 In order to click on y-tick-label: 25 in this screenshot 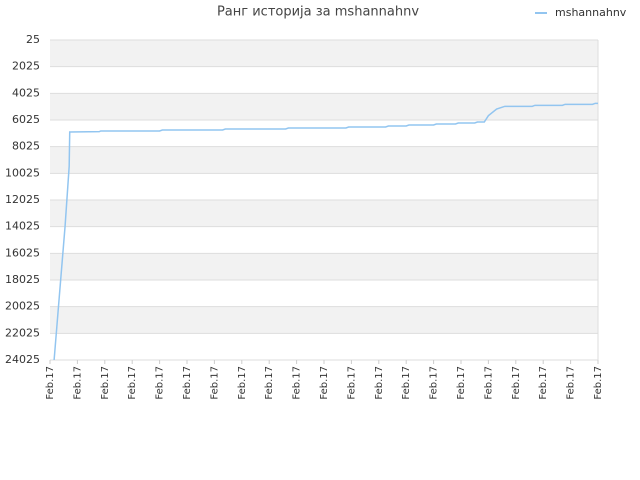, I will do `click(33, 39)`.